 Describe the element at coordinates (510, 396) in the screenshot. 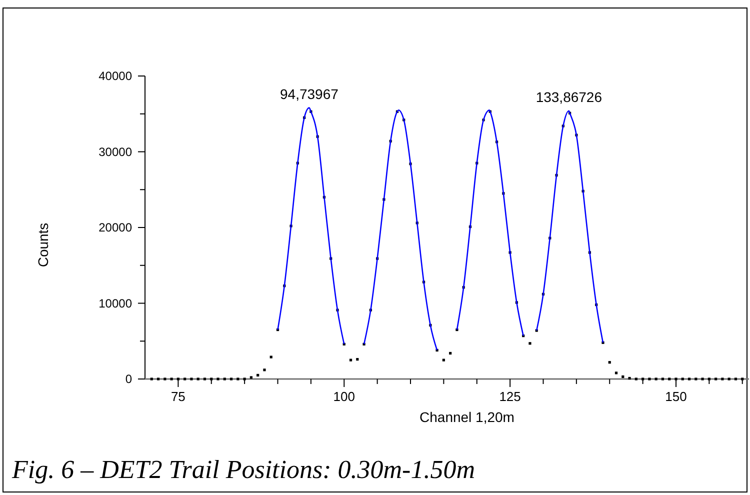

I see `x-tick-label: 125` at that location.